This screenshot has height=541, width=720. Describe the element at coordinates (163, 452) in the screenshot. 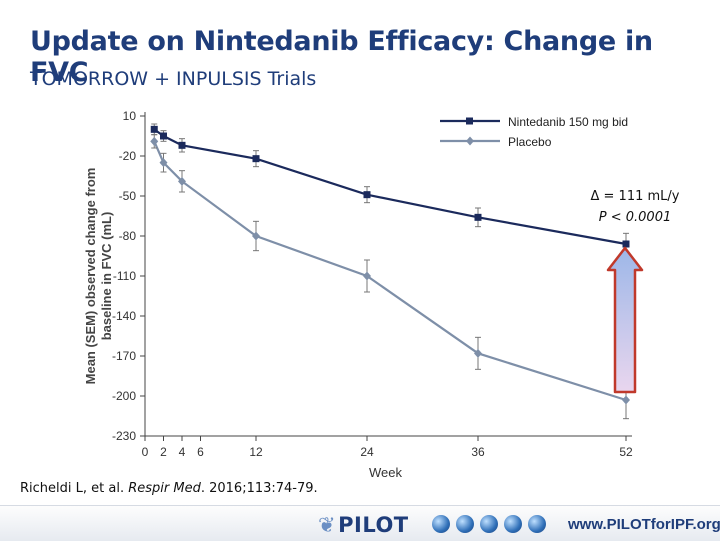

I see `x-tick-label: 2` at that location.